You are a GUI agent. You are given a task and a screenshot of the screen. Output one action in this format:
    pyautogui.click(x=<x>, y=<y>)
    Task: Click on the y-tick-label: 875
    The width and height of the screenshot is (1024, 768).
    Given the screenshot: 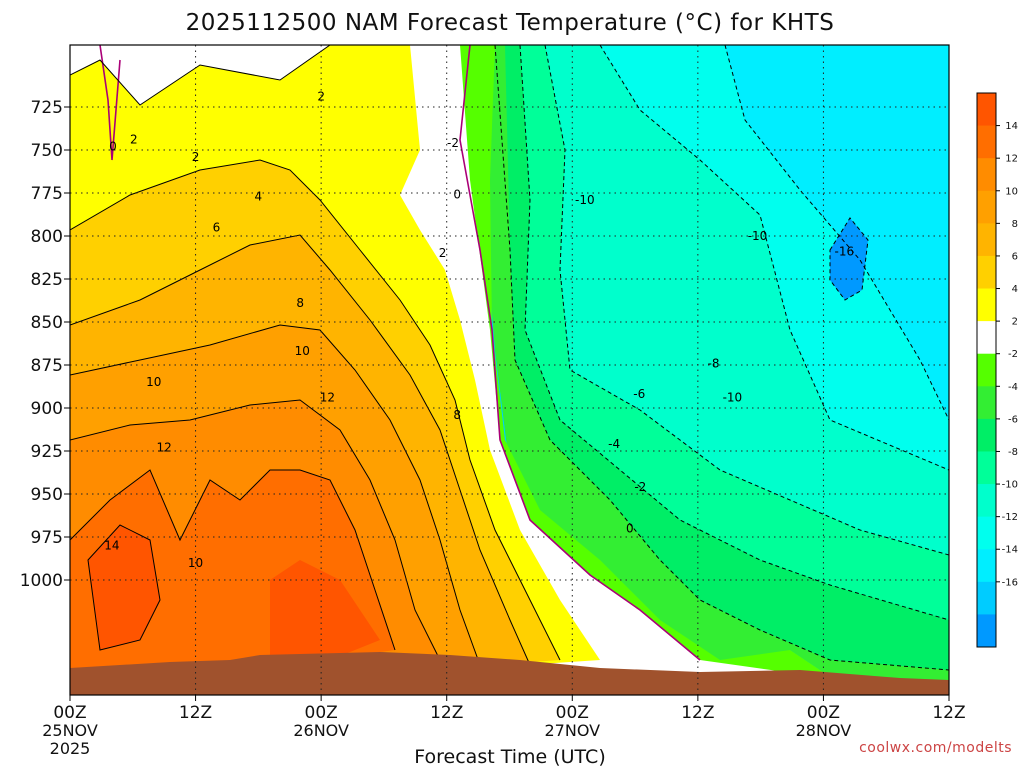 What is the action you would take?
    pyautogui.click(x=47, y=366)
    